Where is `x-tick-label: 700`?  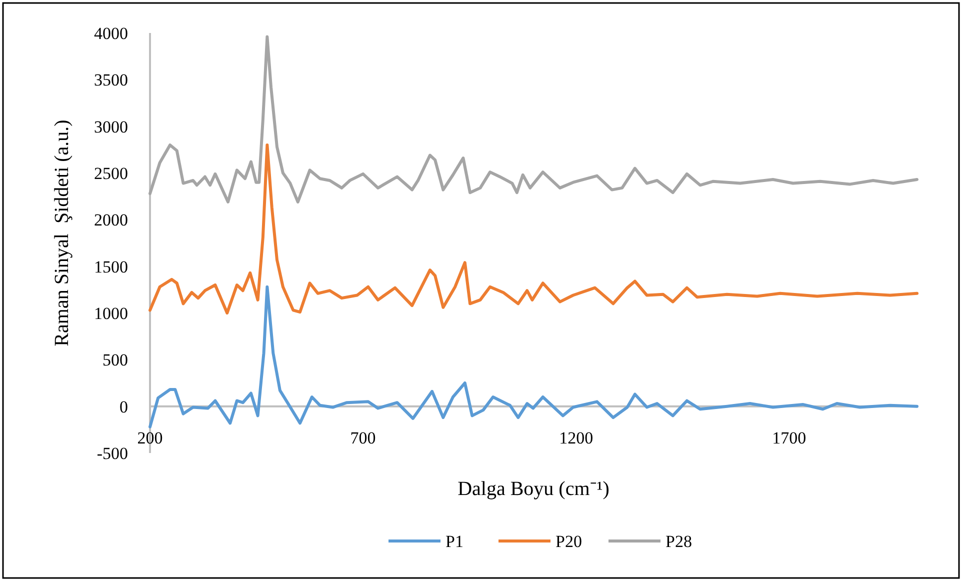
x-tick-label: 700 is located at coordinates (363, 438).